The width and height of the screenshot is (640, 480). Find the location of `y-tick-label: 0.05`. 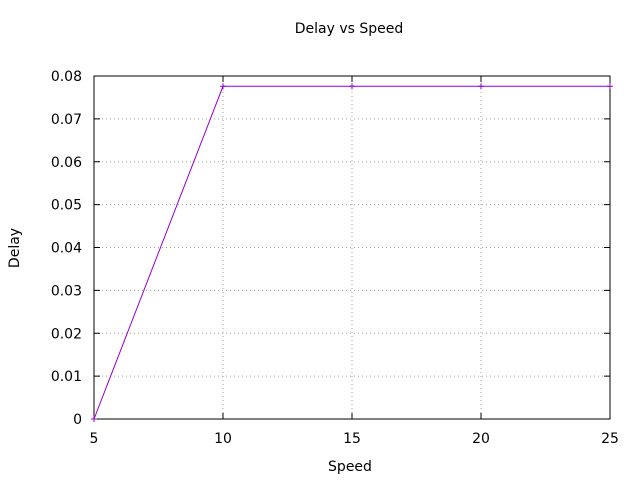

y-tick-label: 0.05 is located at coordinates (66, 206).